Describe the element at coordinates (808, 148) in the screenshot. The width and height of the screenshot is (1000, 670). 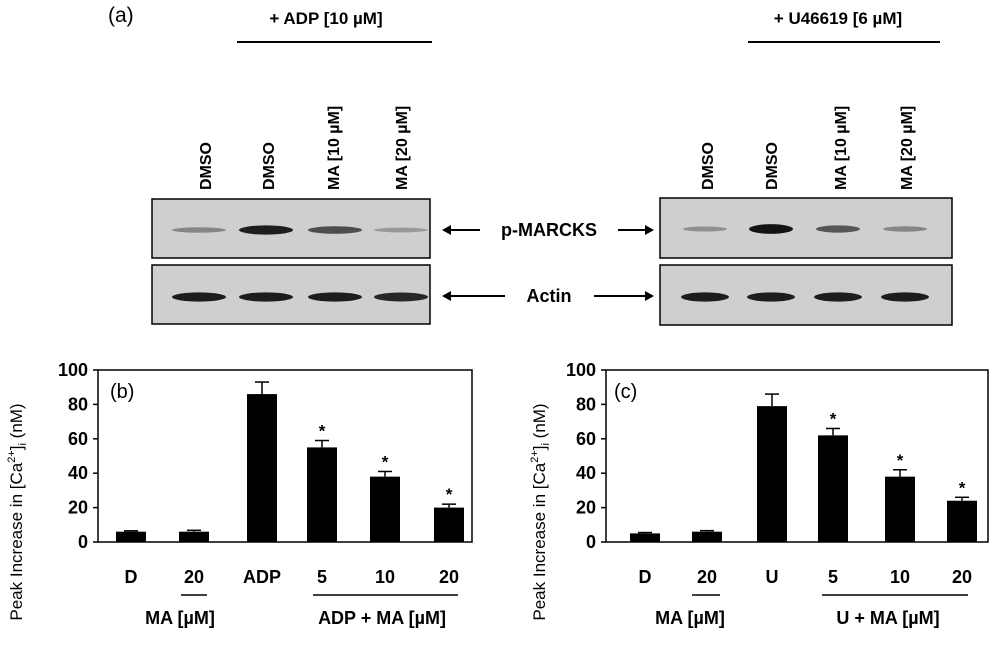
I see `right-lane-labels: DMSO DMSO MA [10 µM] MA [20 µM]` at that location.